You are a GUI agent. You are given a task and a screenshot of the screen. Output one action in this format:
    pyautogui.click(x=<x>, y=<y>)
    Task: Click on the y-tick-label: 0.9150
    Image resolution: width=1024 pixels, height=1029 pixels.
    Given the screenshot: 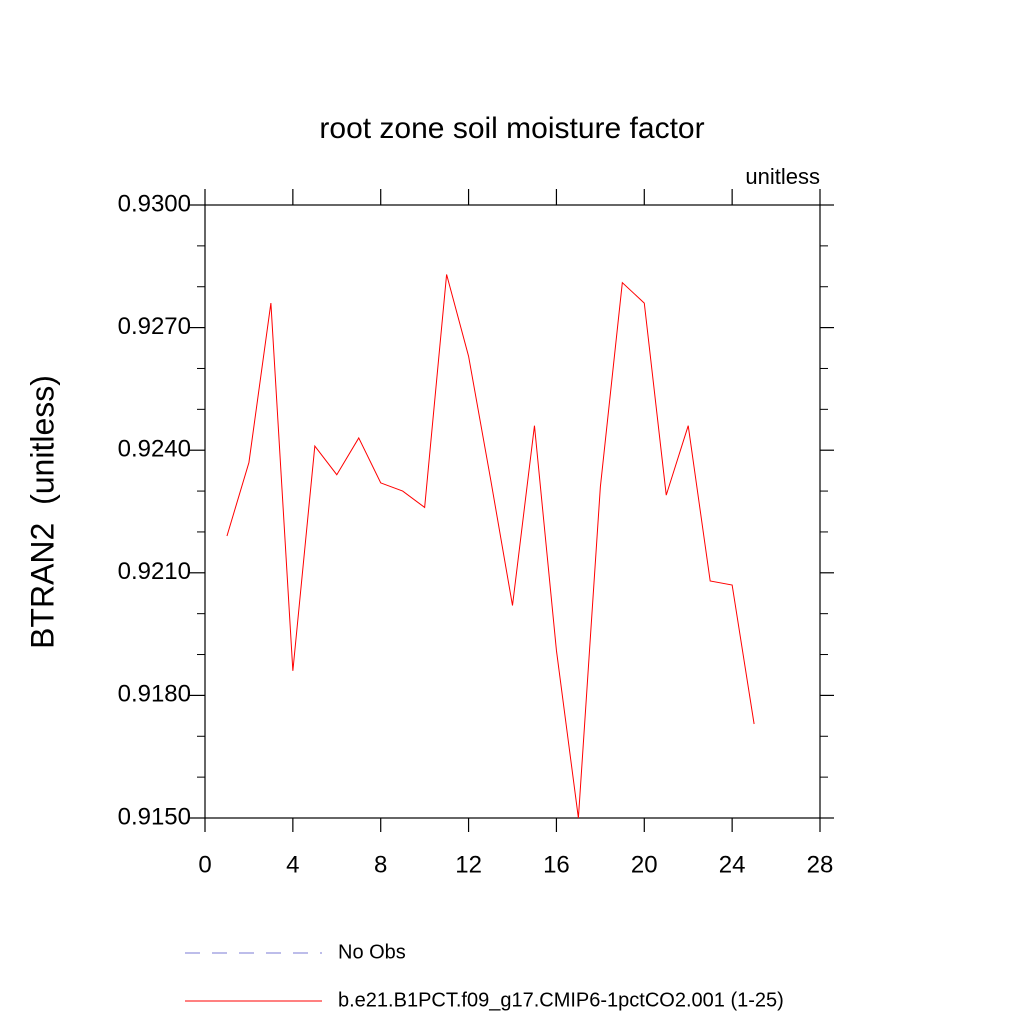 What is the action you would take?
    pyautogui.click(x=154, y=816)
    